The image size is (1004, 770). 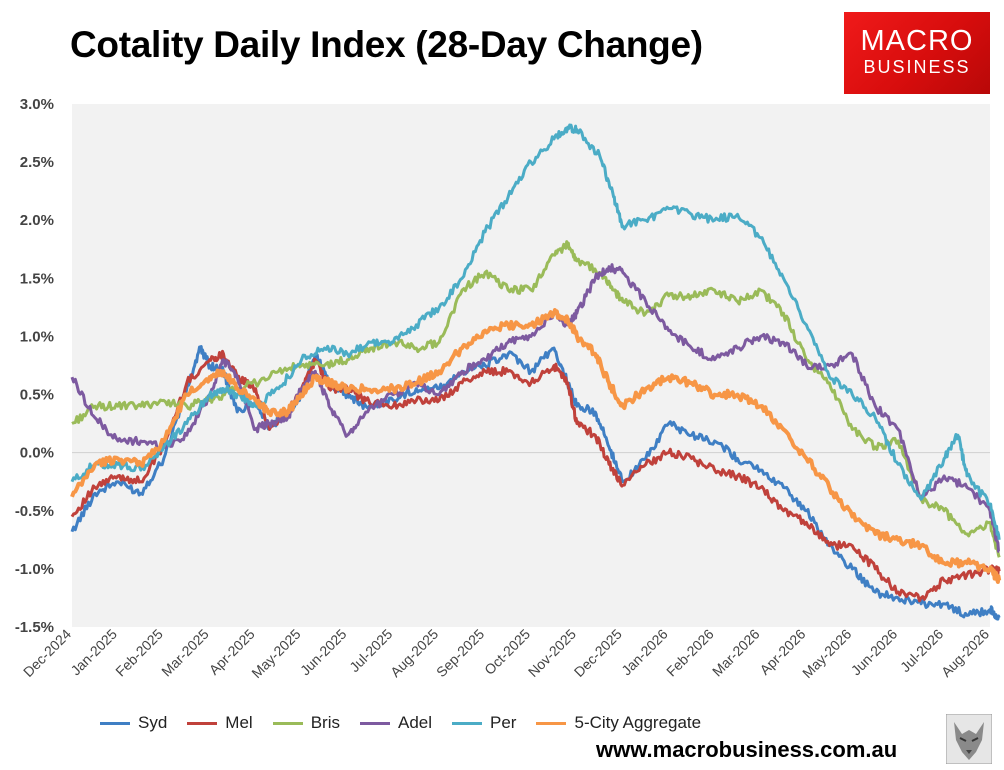 I want to click on macrobusiness-logo: MACRO BUSINESS, so click(x=917, y=53).